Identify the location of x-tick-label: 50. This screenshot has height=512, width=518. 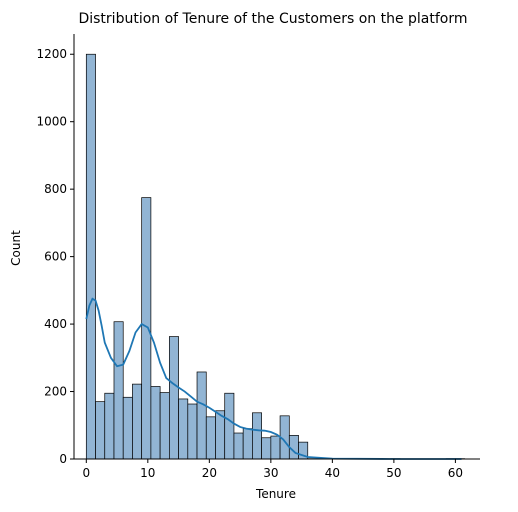
(393, 473).